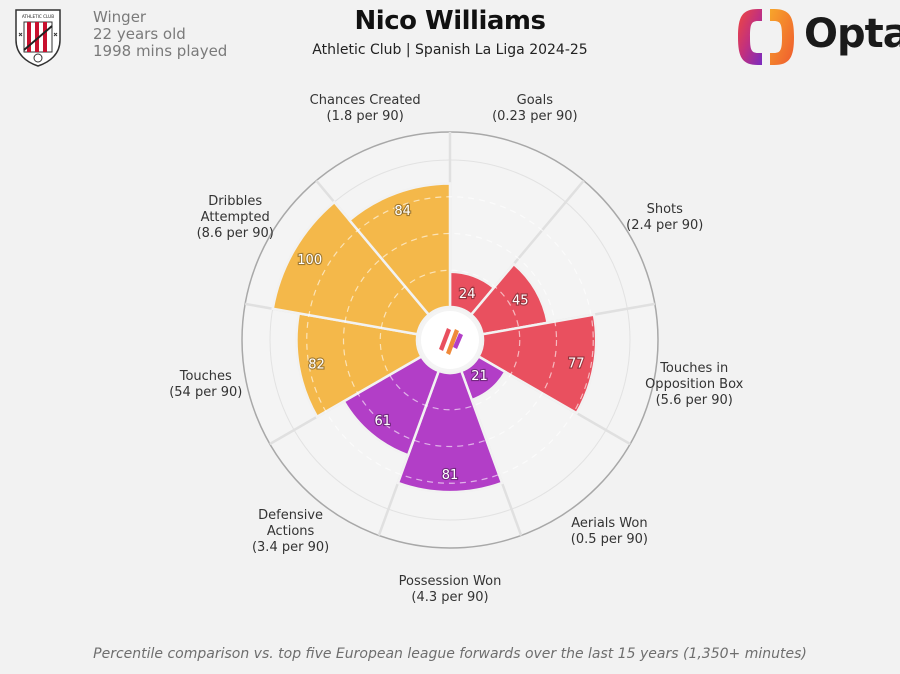 This screenshot has width=900, height=674. I want to click on radar-category-per90: (4.3 per 90), so click(449, 597).